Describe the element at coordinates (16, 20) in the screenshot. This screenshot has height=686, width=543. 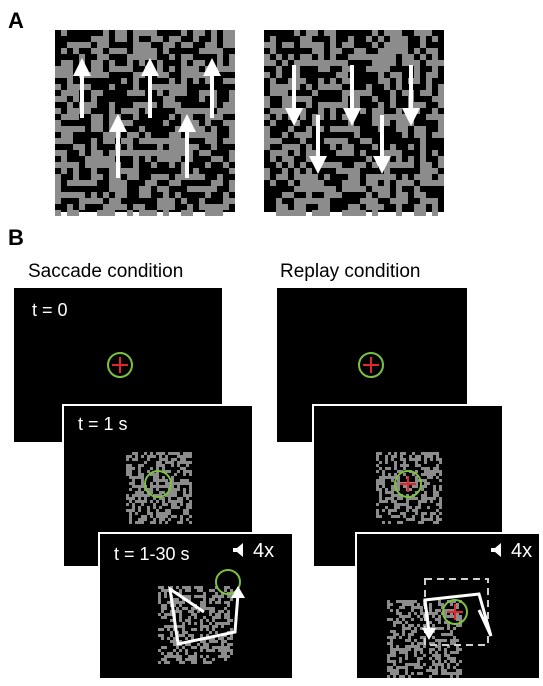
I see `panel-a-label: A` at that location.